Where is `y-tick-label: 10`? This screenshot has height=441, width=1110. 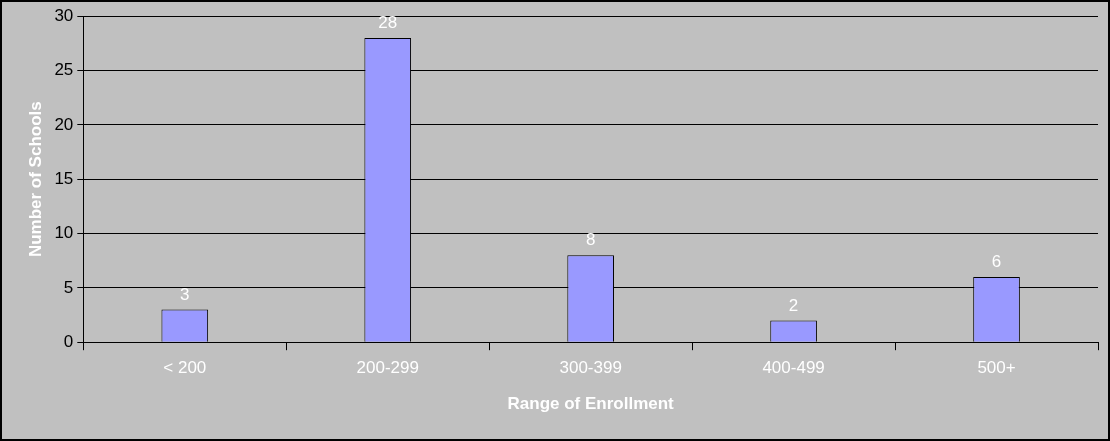
y-tick-label: 10 is located at coordinates (64, 233).